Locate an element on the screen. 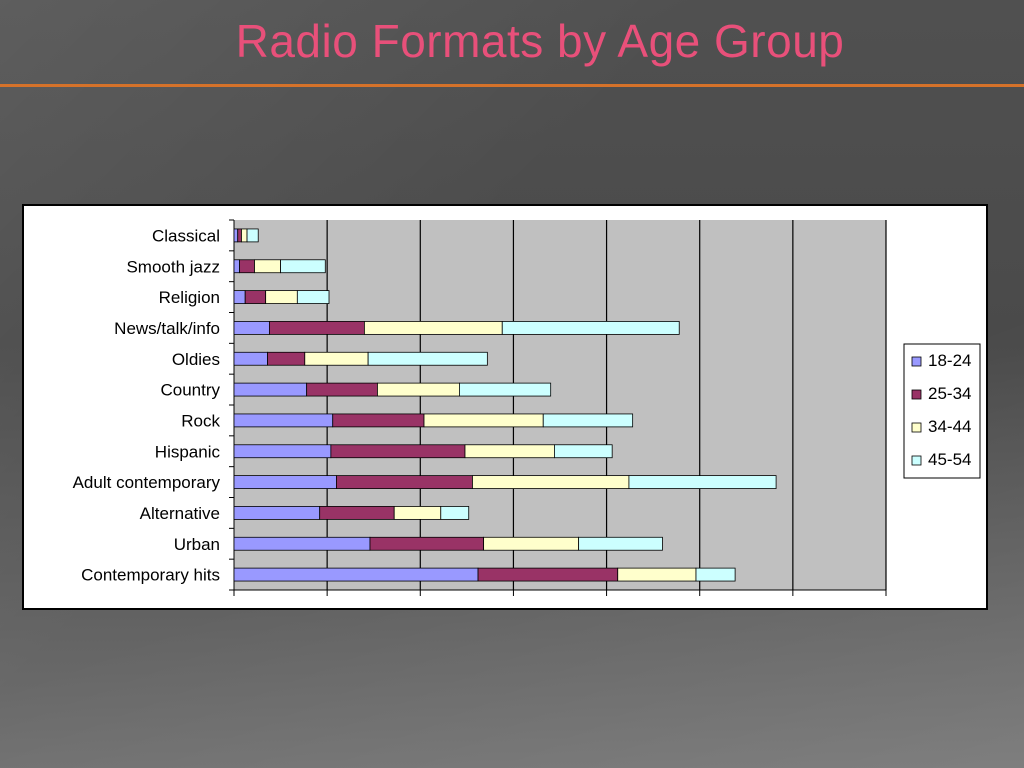 The height and width of the screenshot is (768, 1024). category-label: Hispanic is located at coordinates (188, 451).